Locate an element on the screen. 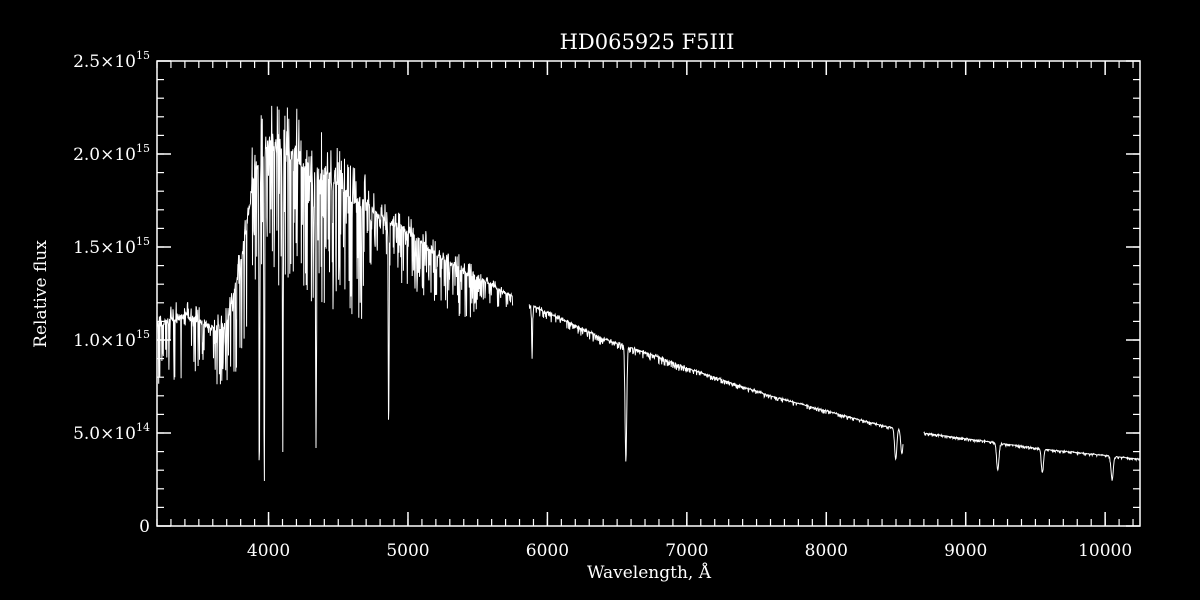 The height and width of the screenshot is (600, 1200). y-tick-label: 2.0×10¹⁵ is located at coordinates (111, 153).